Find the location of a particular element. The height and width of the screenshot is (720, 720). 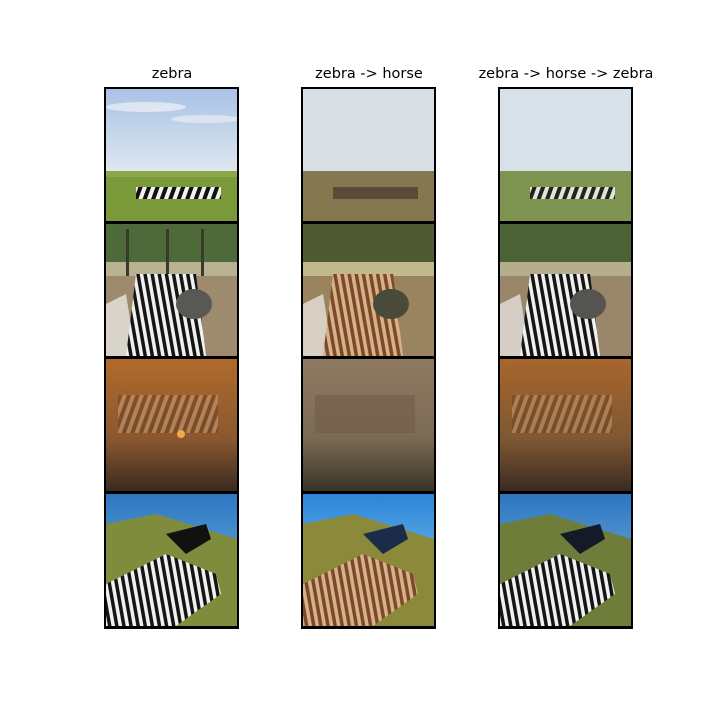

image-column-original is located at coordinates (171, 358).